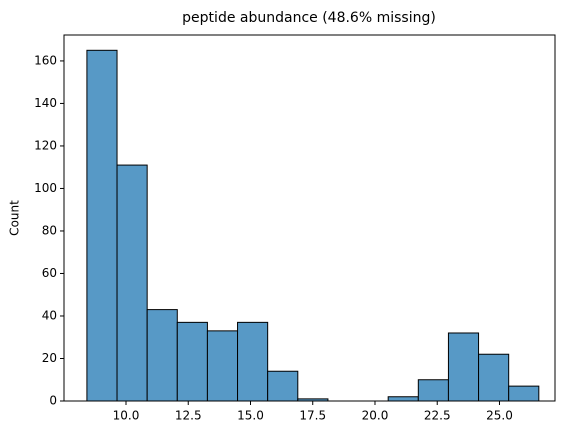 Image resolution: width=571 pixels, height=435 pixels. I want to click on x-tick-label: 25.0, so click(499, 416).